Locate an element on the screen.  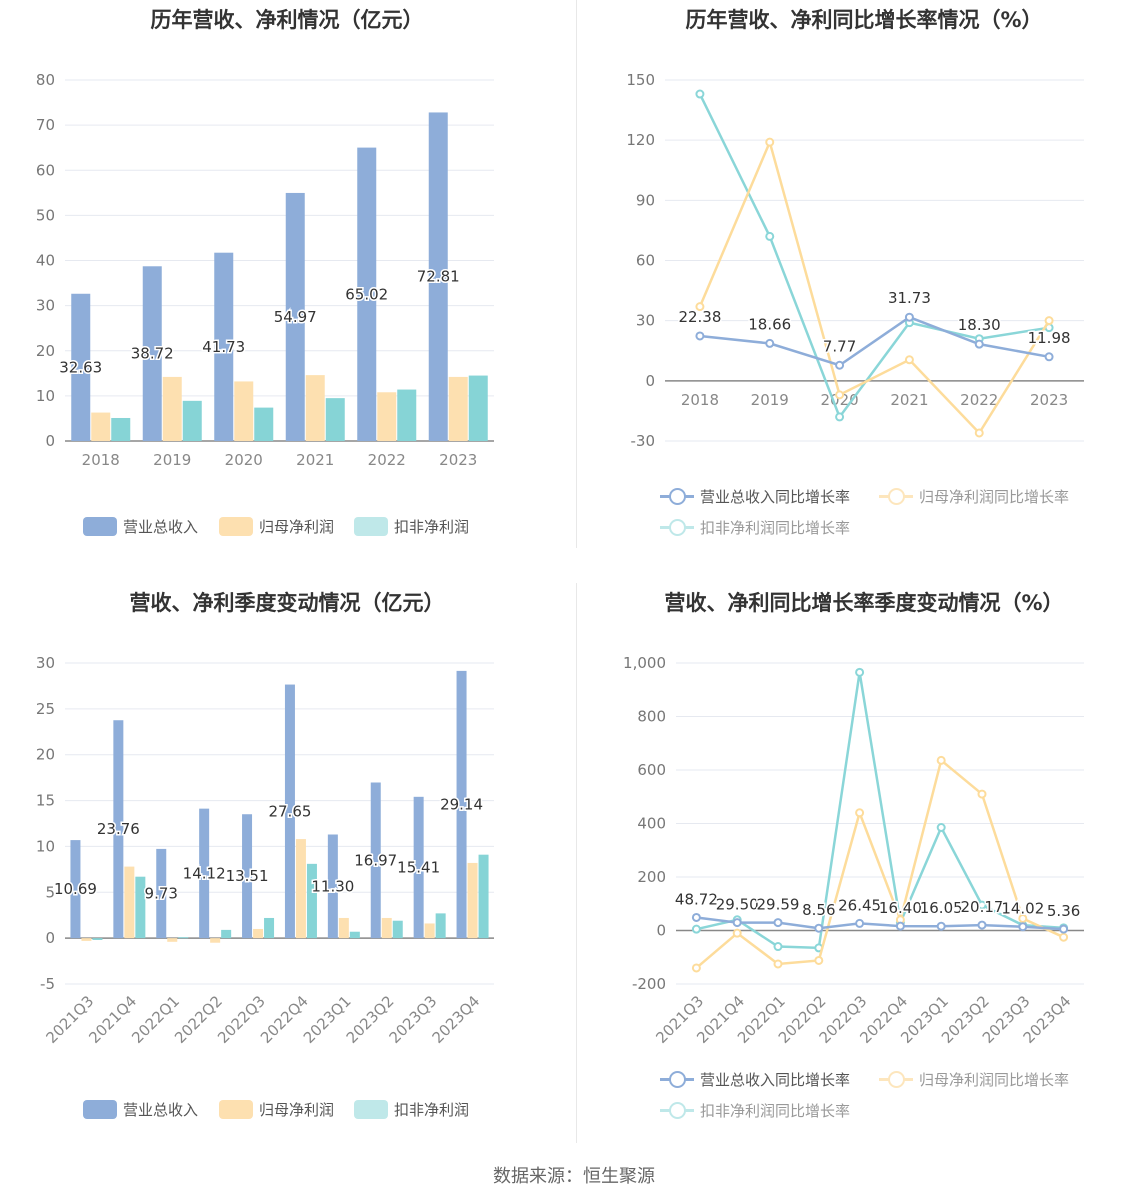
chart-title: 营收、净利同比增长率季度变动情况（%） is located at coordinates (864, 603).